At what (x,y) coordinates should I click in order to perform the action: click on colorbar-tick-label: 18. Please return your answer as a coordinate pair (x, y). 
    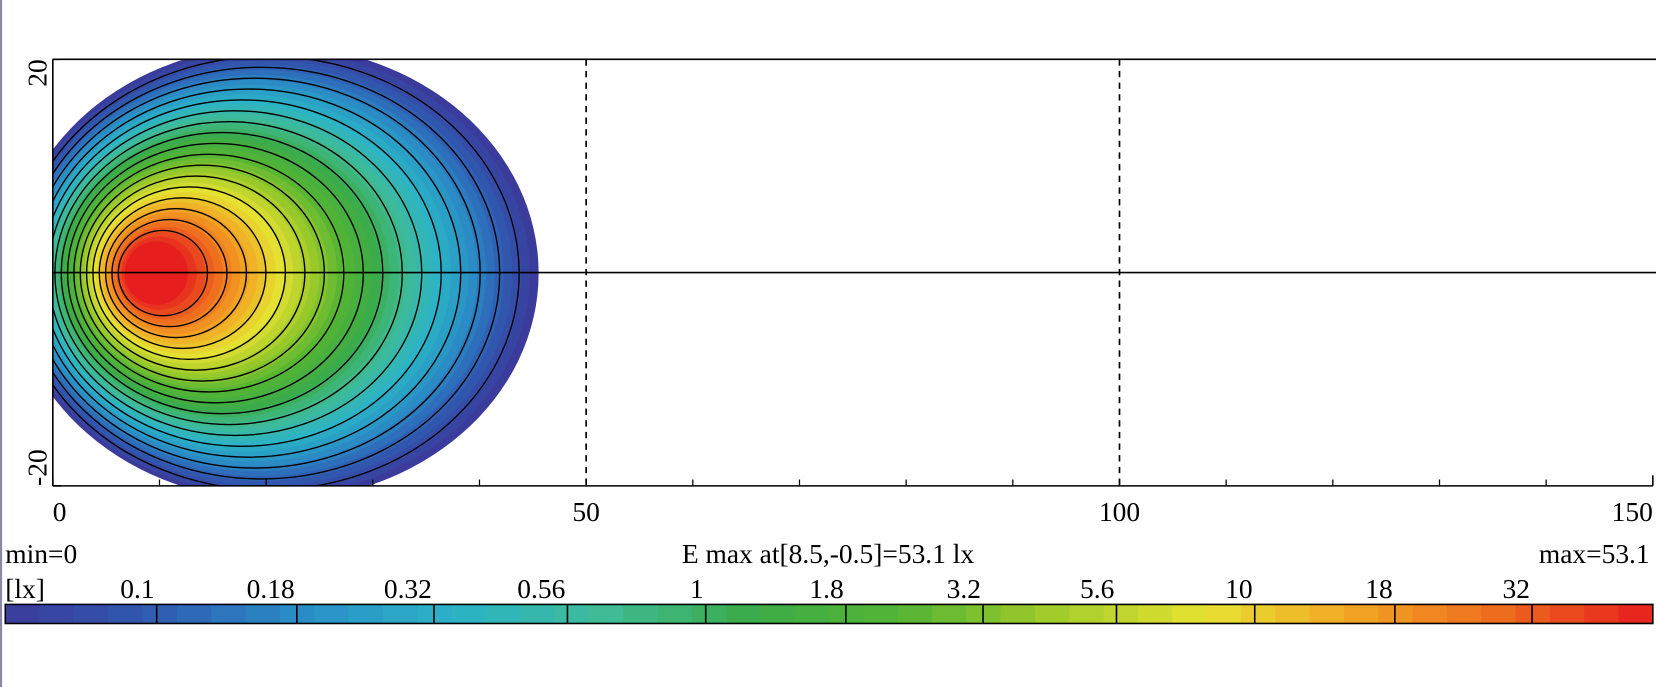
    Looking at the image, I should click on (1378, 589).